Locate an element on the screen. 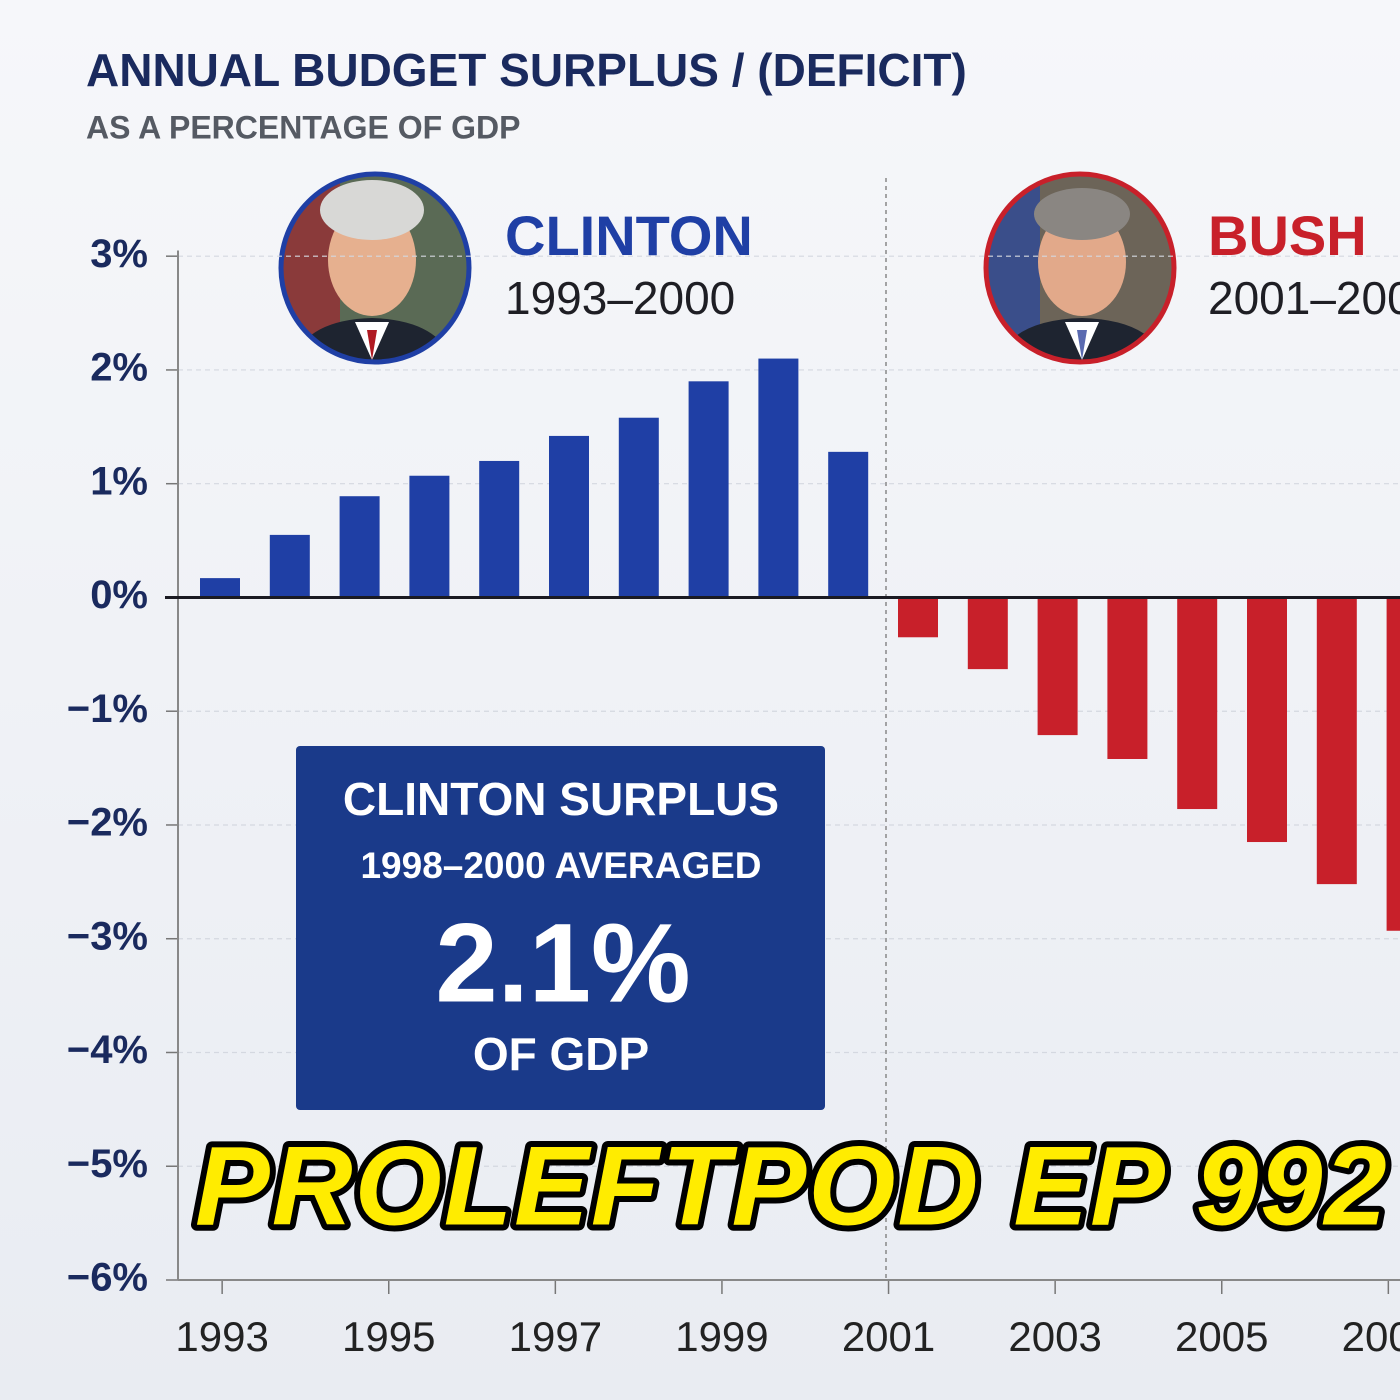 Image resolution: width=1400 pixels, height=1400 pixels. annotation-value: 2.1% is located at coordinates (562, 963).